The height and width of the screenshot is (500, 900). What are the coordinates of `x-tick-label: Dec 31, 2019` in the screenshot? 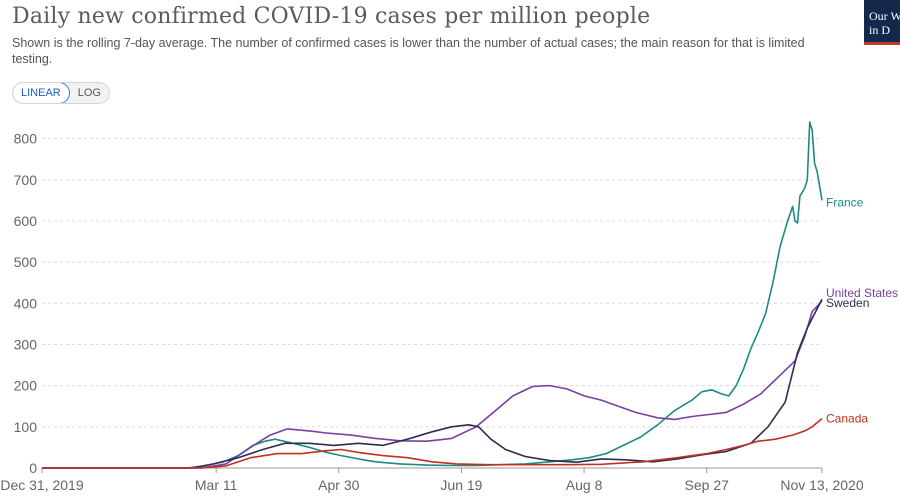 It's located at (41, 485).